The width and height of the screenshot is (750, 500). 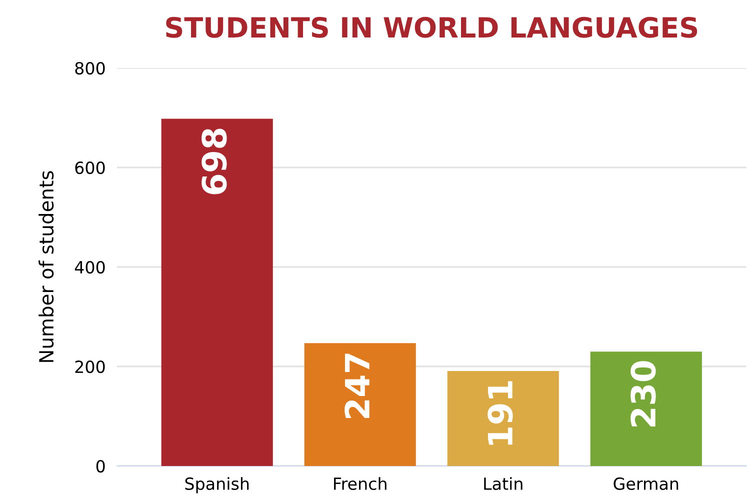 I want to click on y-tick-label: 800, so click(x=90, y=68).